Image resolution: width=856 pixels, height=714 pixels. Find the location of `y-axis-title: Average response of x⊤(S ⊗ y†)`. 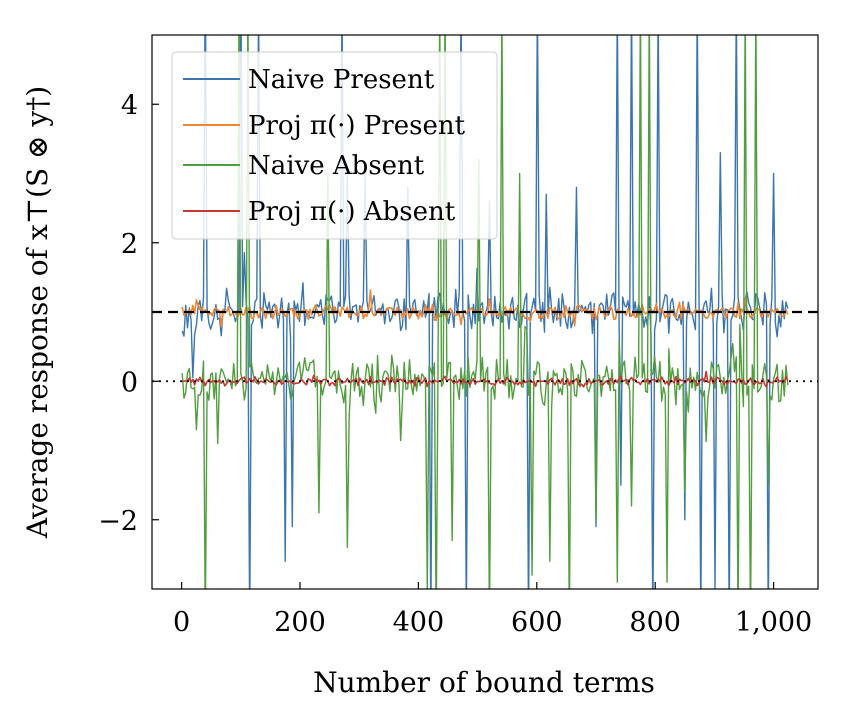

y-axis-title: Average response of x⊤(S ⊗ y†) is located at coordinates (37, 312).